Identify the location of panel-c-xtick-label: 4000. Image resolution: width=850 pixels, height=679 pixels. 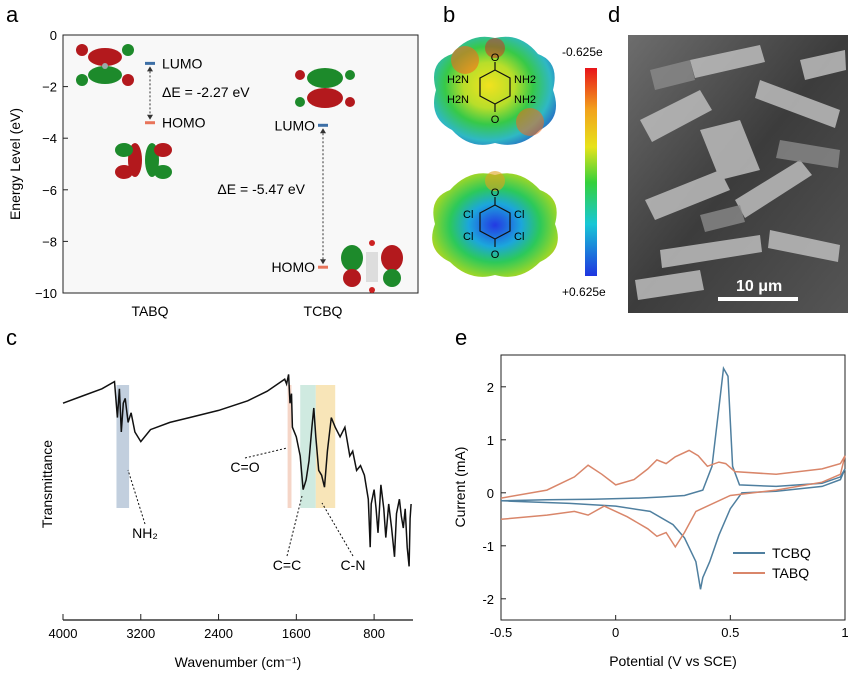
(63, 633).